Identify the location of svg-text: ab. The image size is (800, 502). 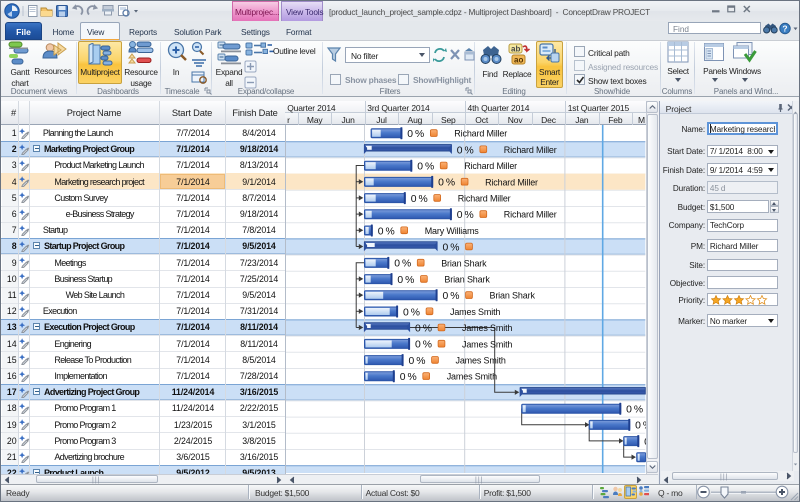
(515, 49).